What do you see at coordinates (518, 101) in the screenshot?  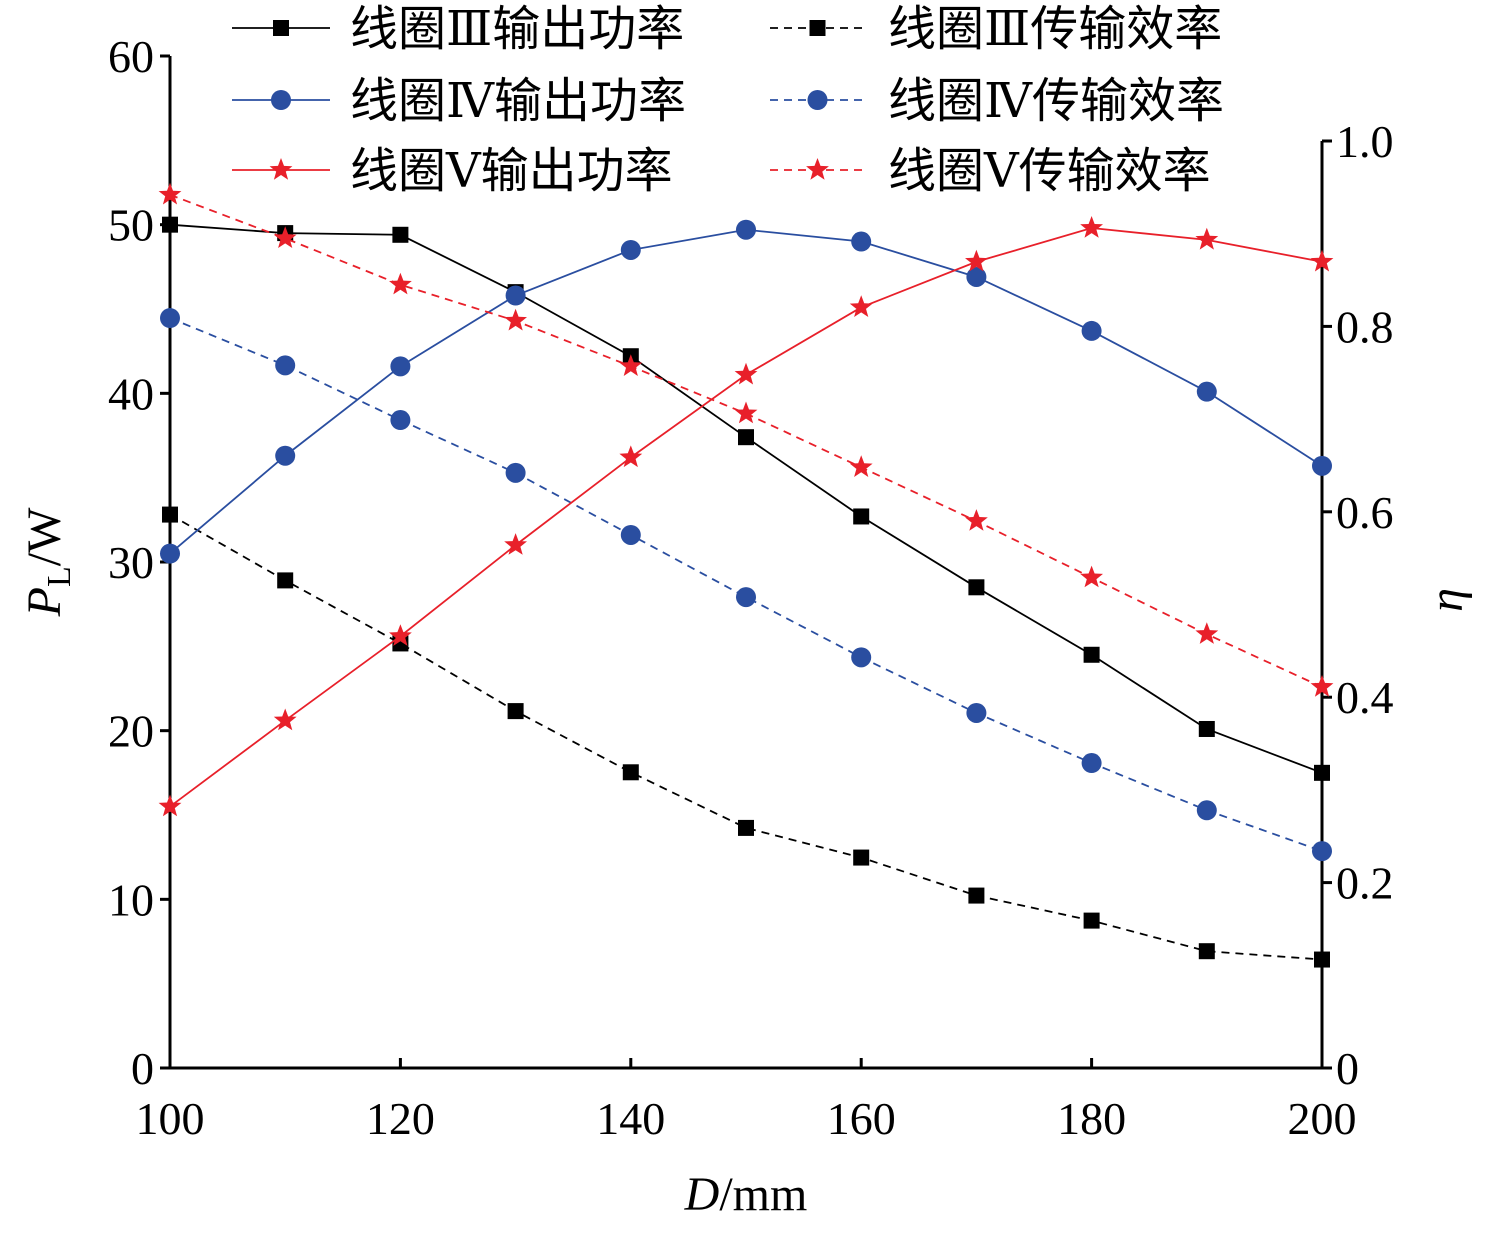 I see `legend-label: 线圈Ⅳ输出功率` at bounding box center [518, 101].